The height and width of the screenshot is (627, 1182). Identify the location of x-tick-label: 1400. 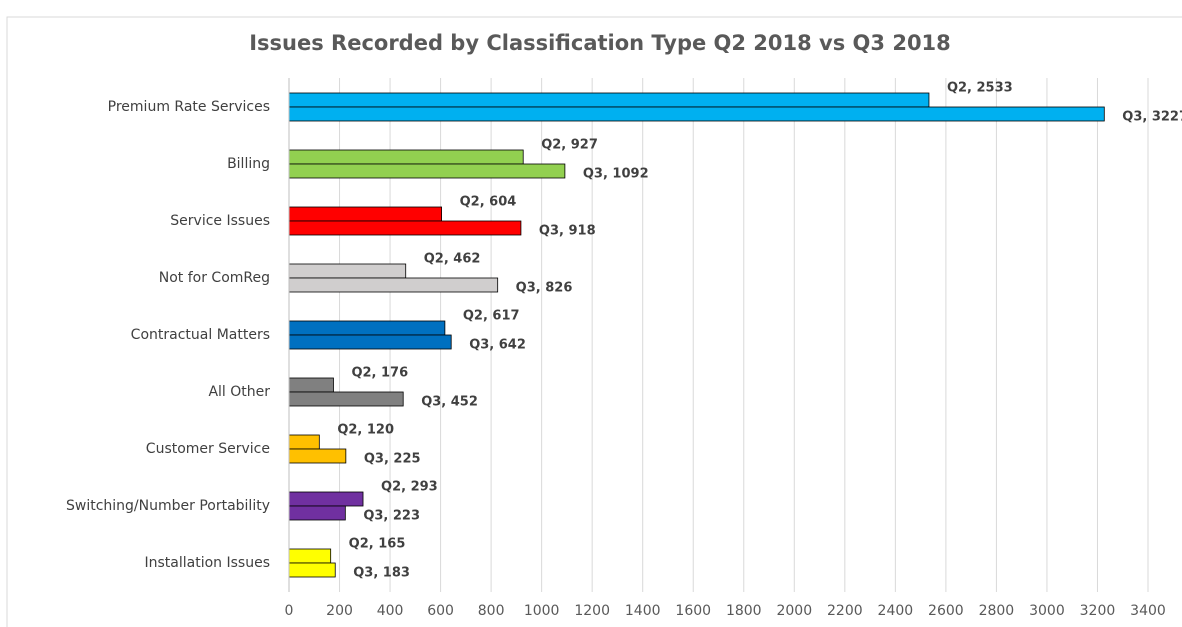
(643, 611).